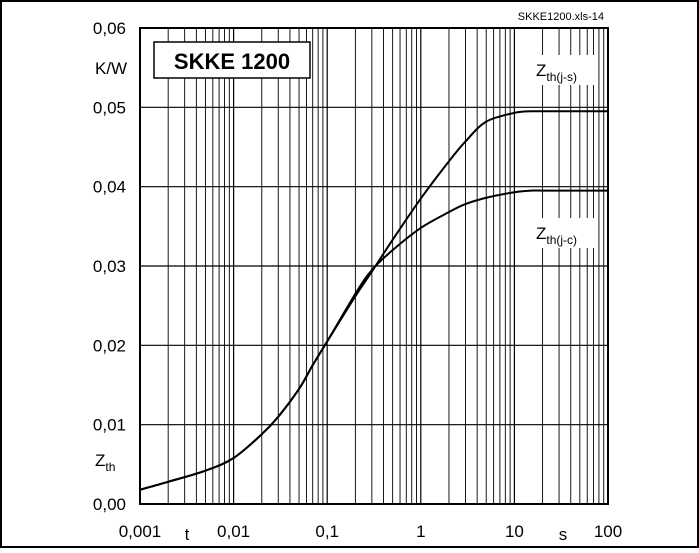 This screenshot has height=553, width=699. I want to click on label-bg-j-c, so click(565, 233).